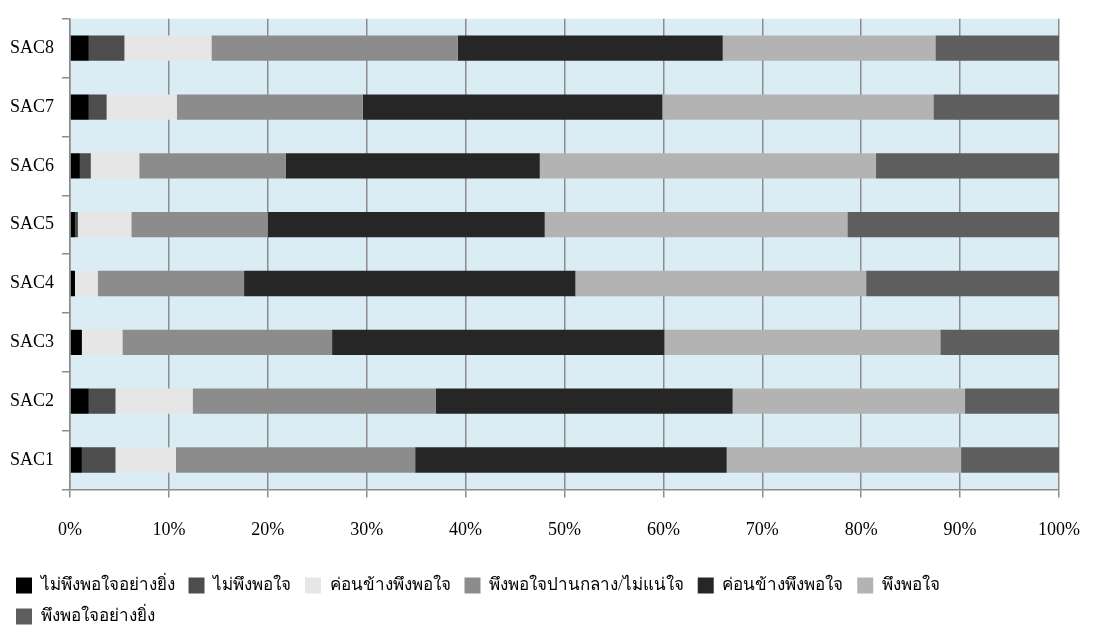  Describe the element at coordinates (861, 528) in the screenshot. I see `x-tick-label: 80%` at that location.